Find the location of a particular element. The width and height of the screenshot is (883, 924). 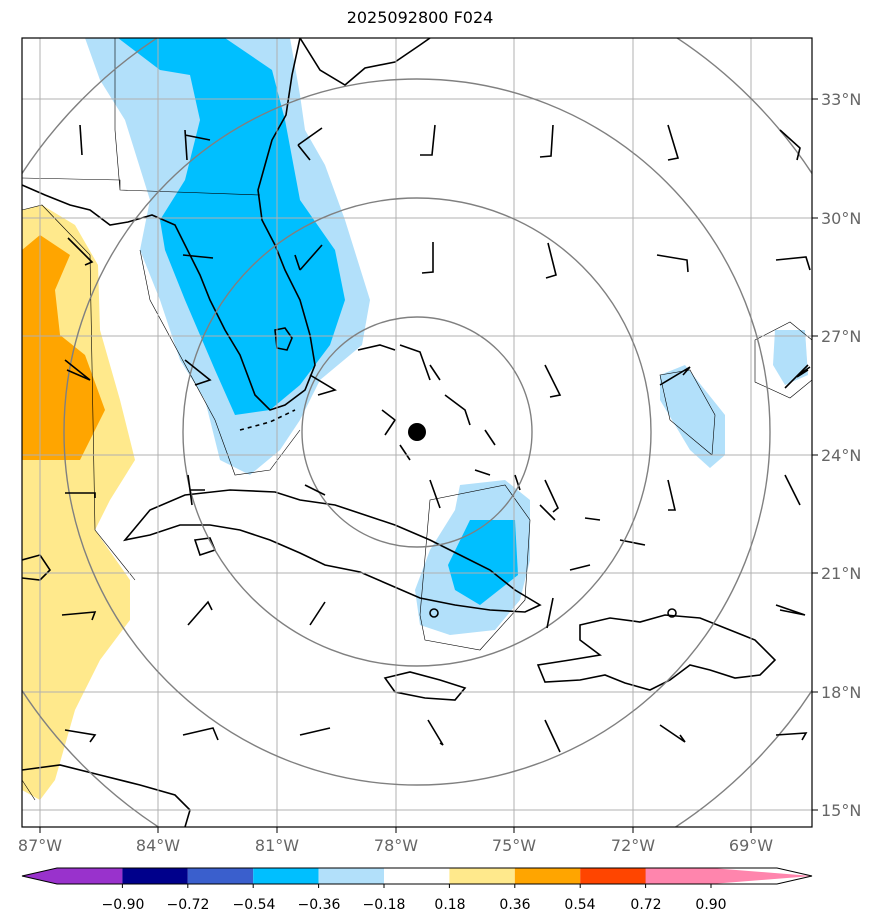

cuba-coastline is located at coordinates (332, 551).